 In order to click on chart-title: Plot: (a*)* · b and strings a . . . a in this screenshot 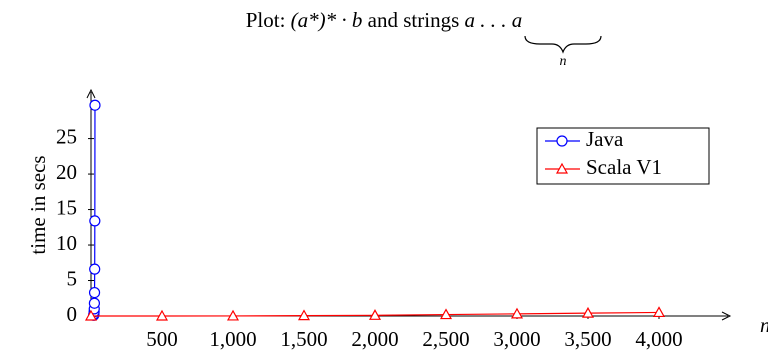, I will do `click(384, 20)`.